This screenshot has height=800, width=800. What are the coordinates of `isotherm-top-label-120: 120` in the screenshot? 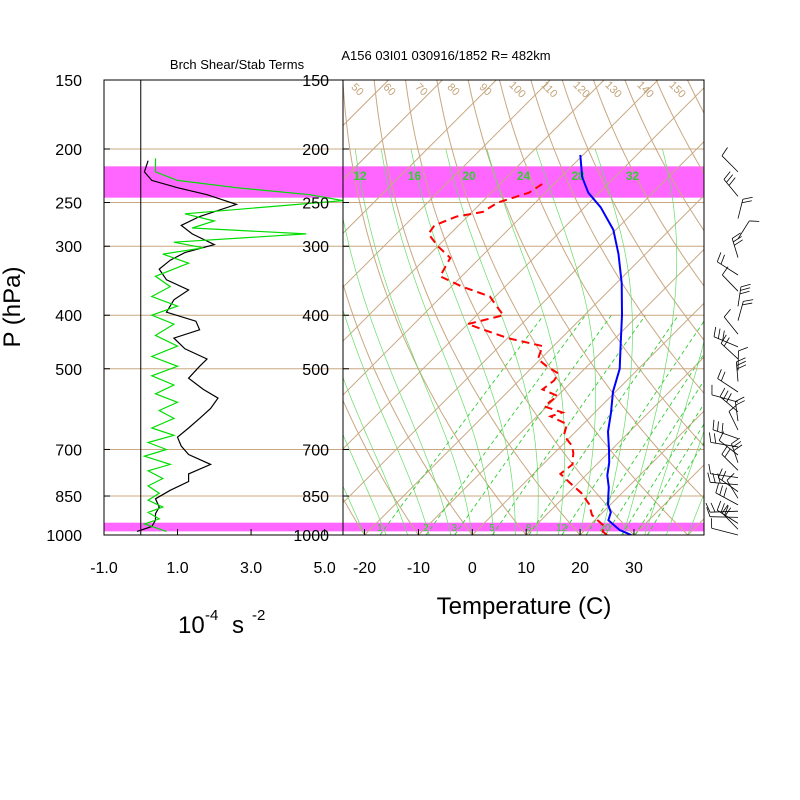 It's located at (580, 89).